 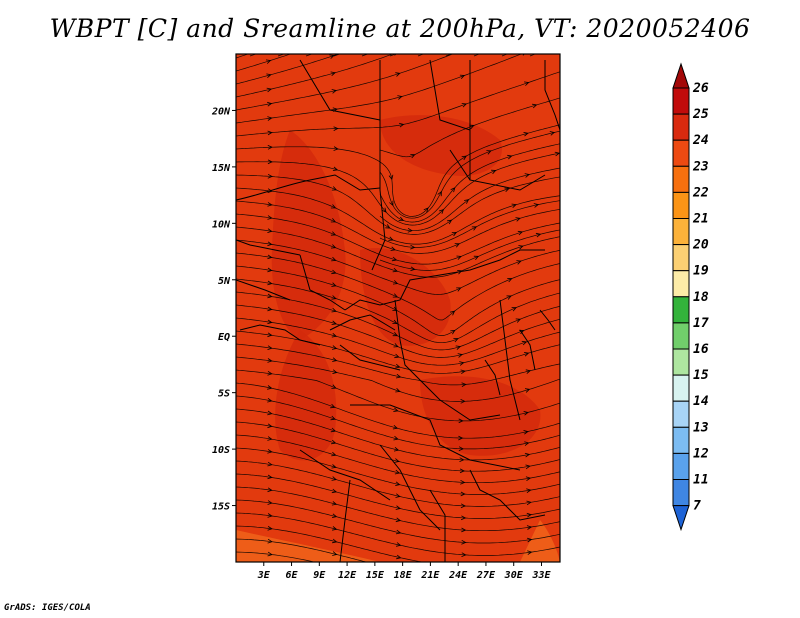 I want to click on grads-credit: GrADS: IGES/COLA, so click(x=47, y=608).